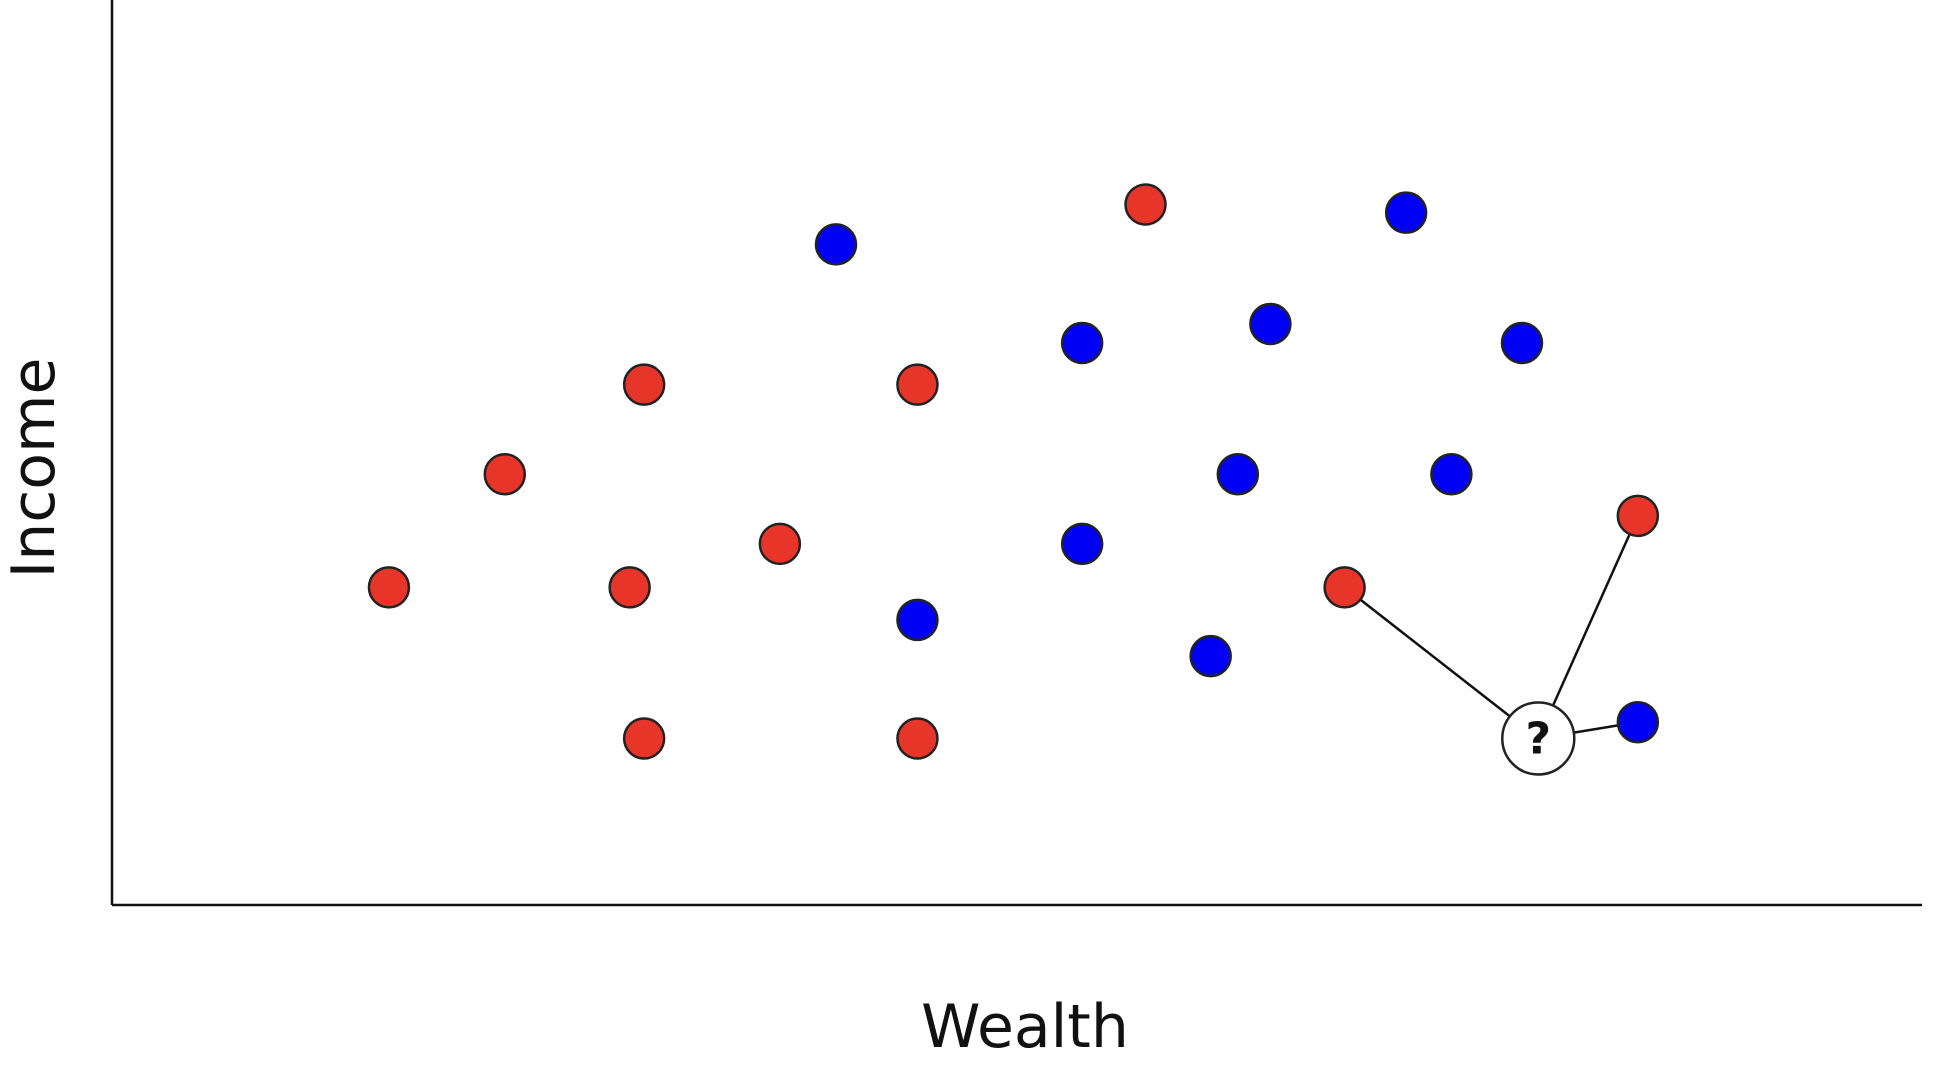 The height and width of the screenshot is (1070, 1944). What do you see at coordinates (1025, 1027) in the screenshot?
I see `x-axis-label: Wealth` at bounding box center [1025, 1027].